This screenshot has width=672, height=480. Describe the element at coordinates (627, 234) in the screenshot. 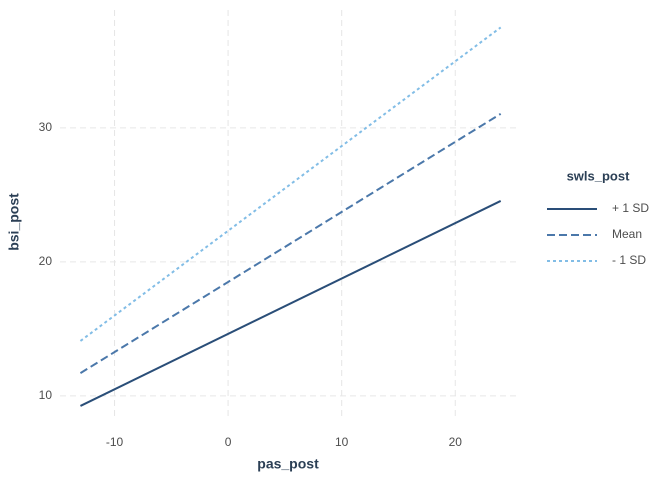

I see `legend-label: Mean` at that location.